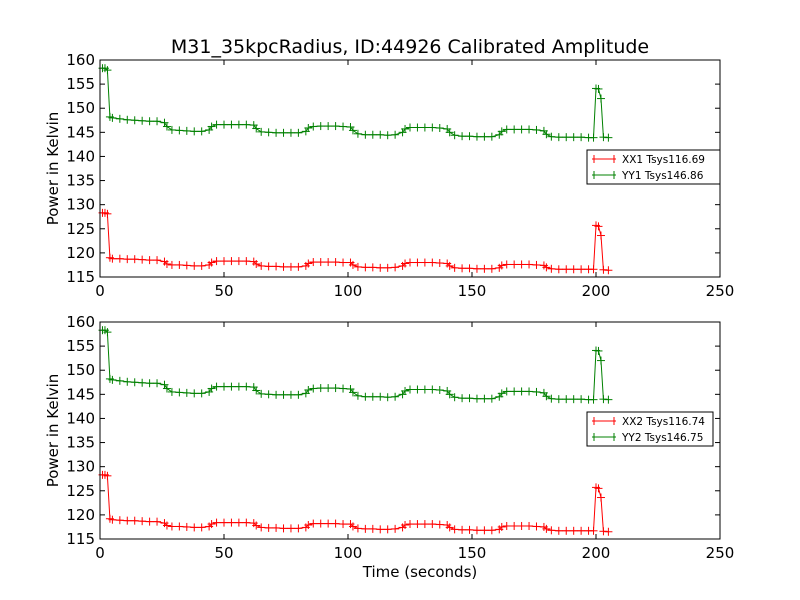  I want to click on y-tick-label: 155, so click(80, 346).